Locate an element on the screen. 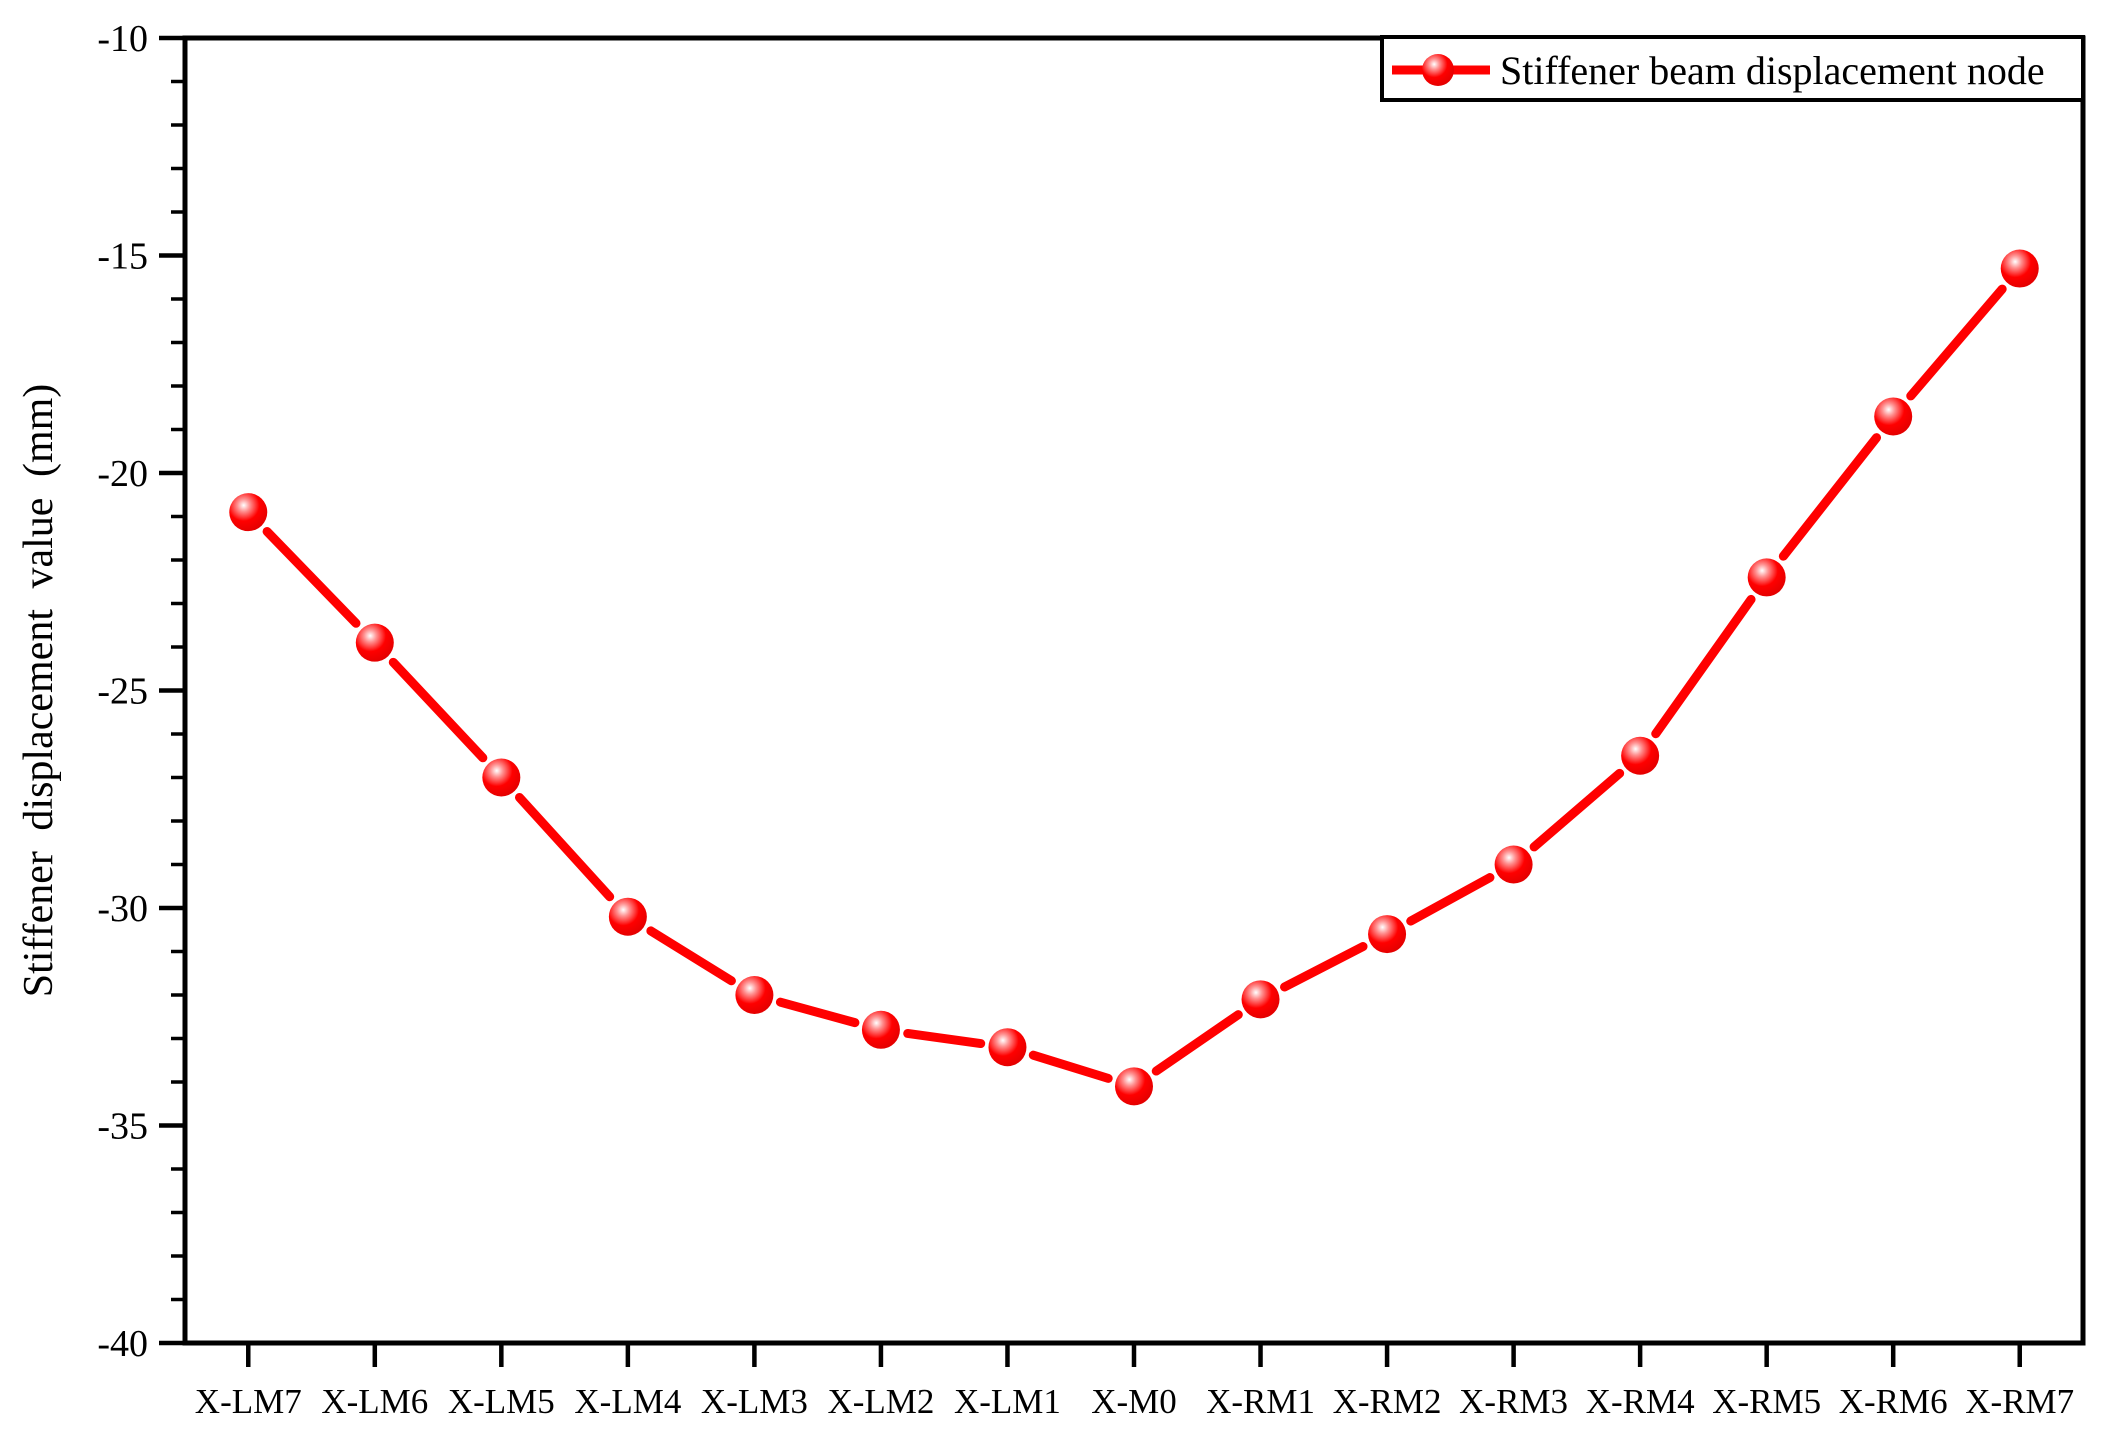 This screenshot has width=2110, height=1439. x-category-label: X-LM5 is located at coordinates (501, 1401).